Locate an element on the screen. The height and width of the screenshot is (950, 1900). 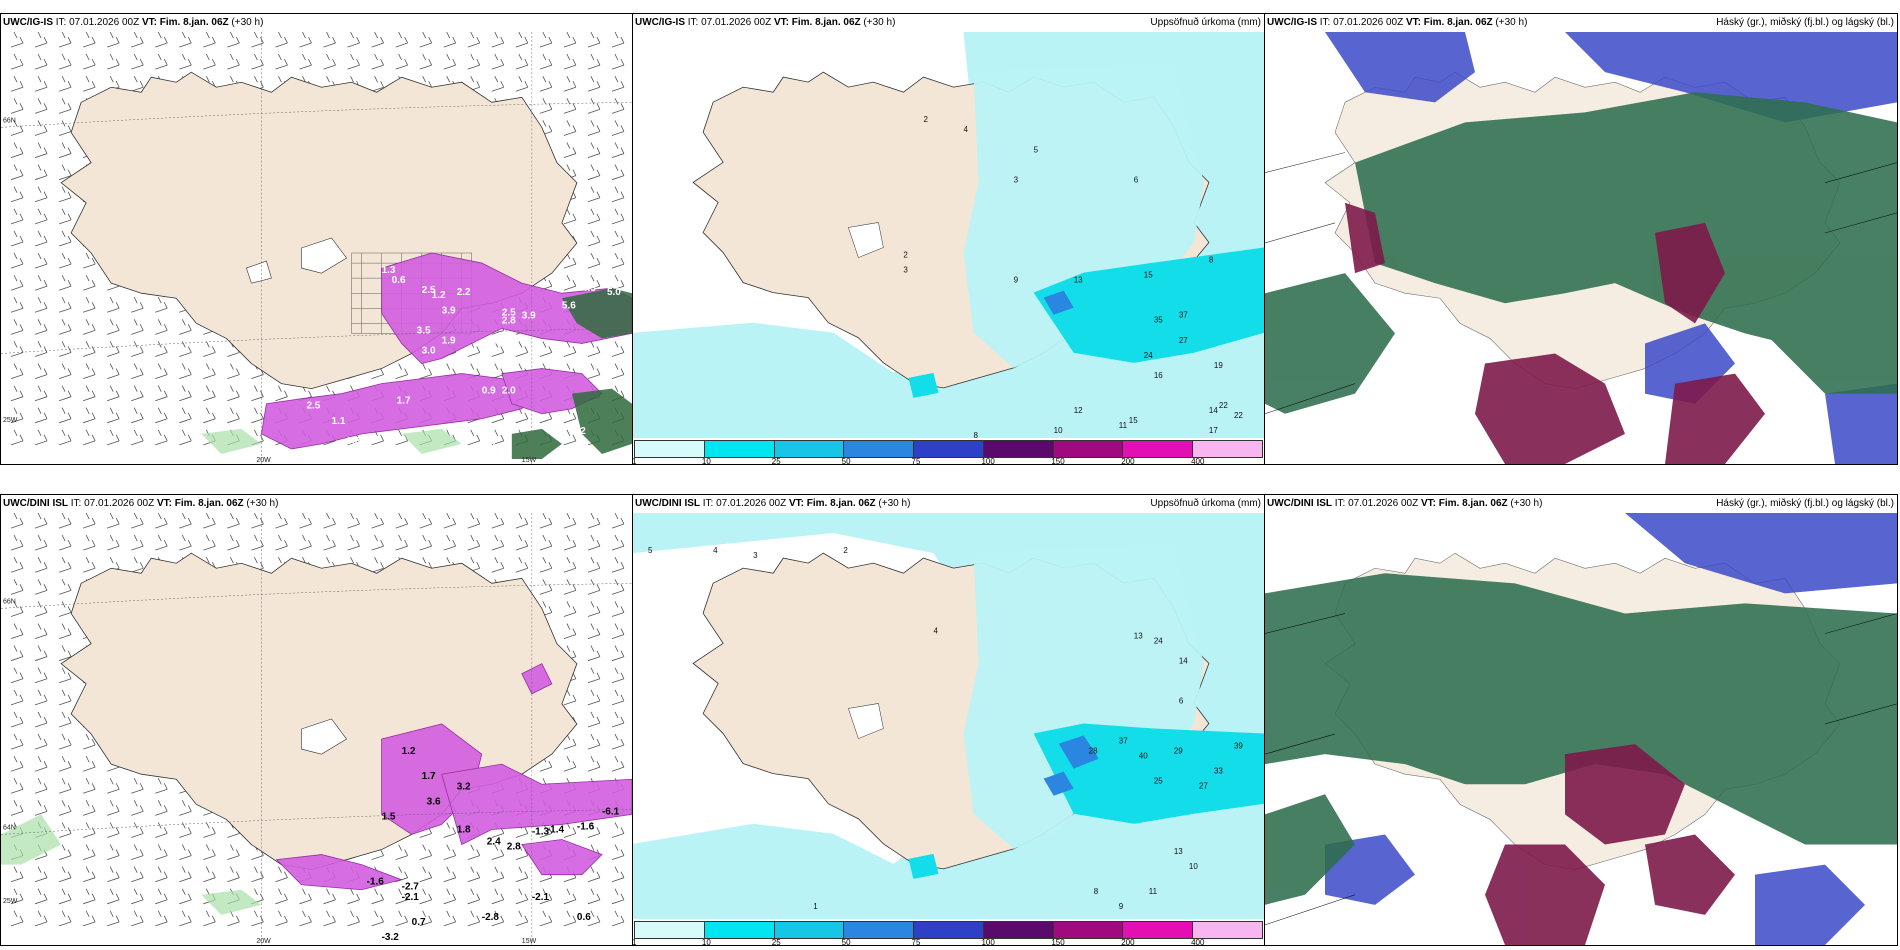
map-value-label: 33 is located at coordinates (1218, 771).